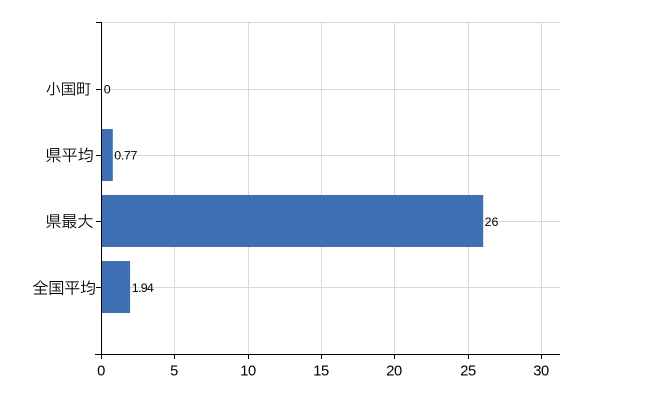  Describe the element at coordinates (143, 288) in the screenshot. I see `svg-text: 1.94` at that location.